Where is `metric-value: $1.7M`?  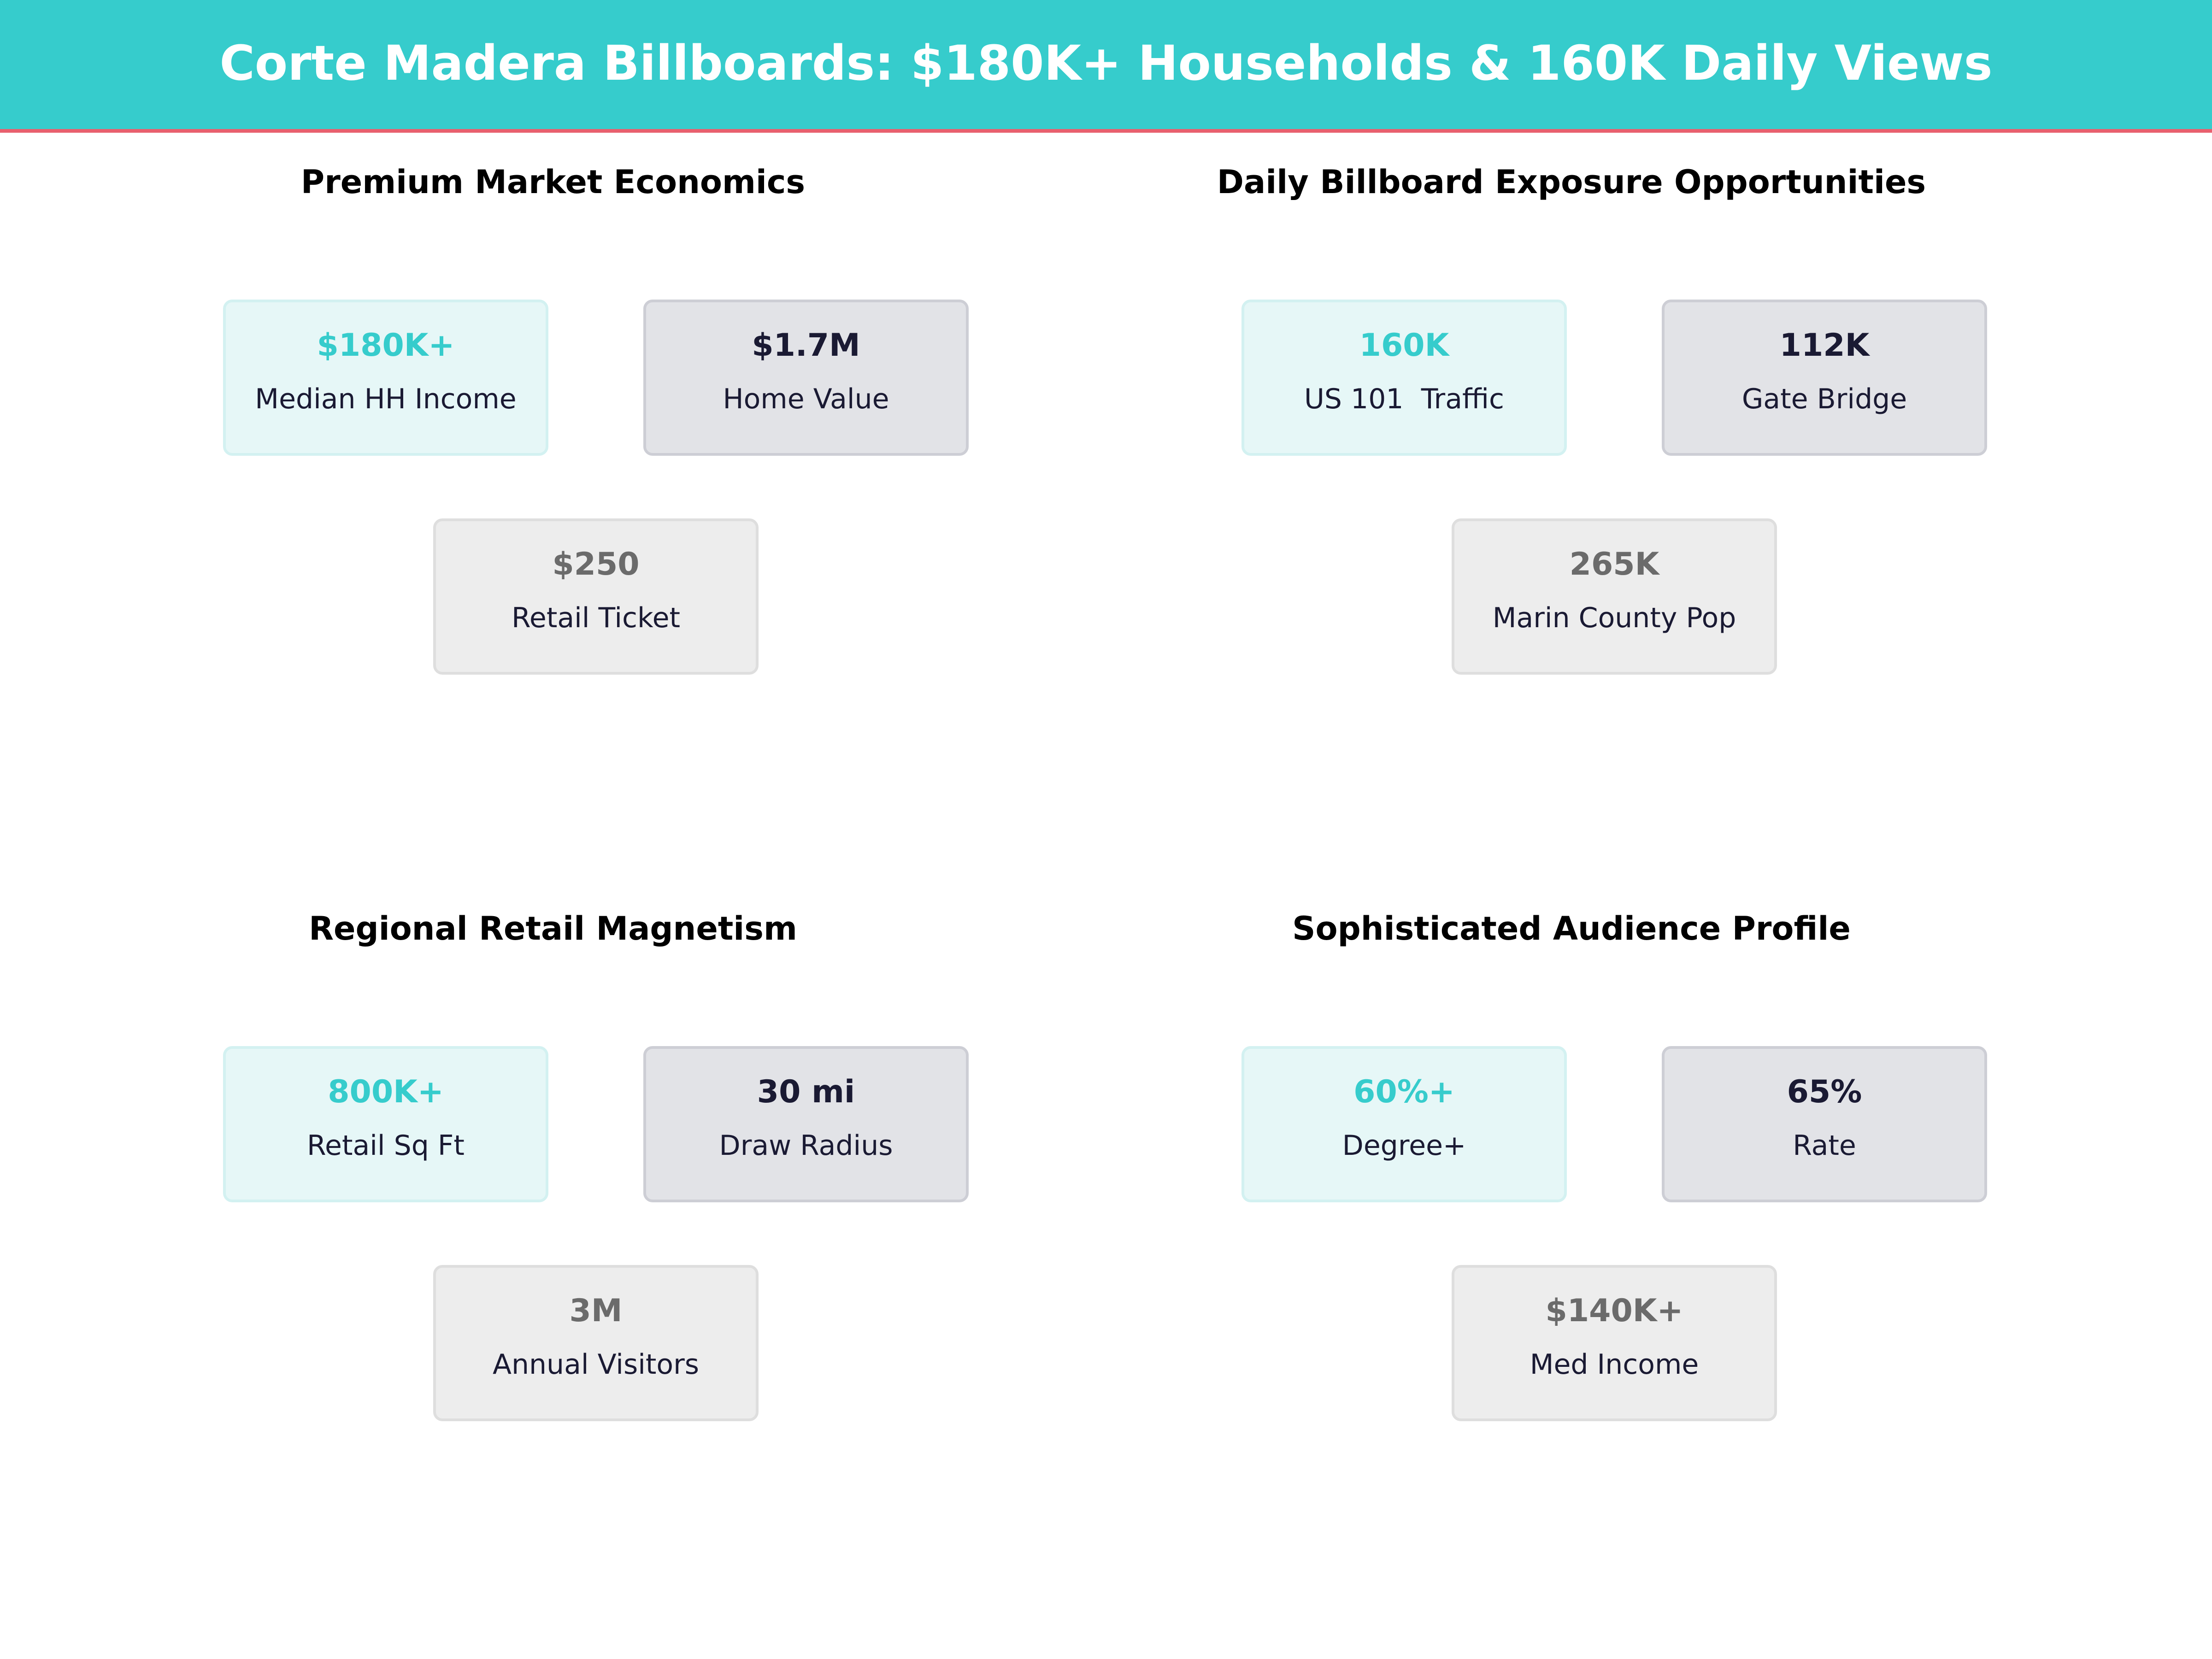
metric-value: $1.7M is located at coordinates (806, 345).